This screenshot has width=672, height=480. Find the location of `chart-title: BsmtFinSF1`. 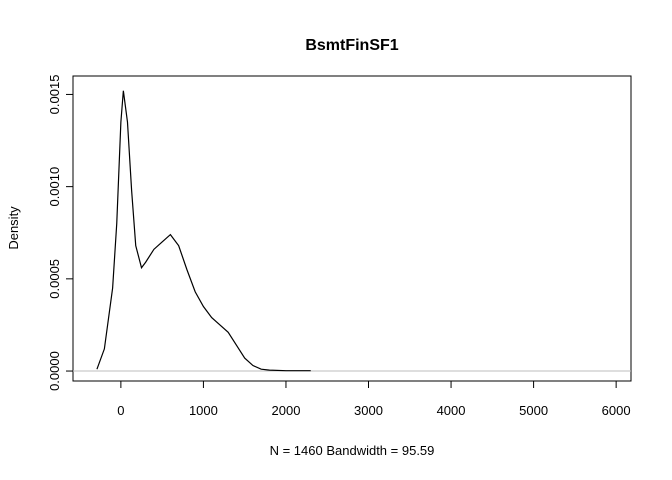

chart-title: BsmtFinSF1 is located at coordinates (351, 45).